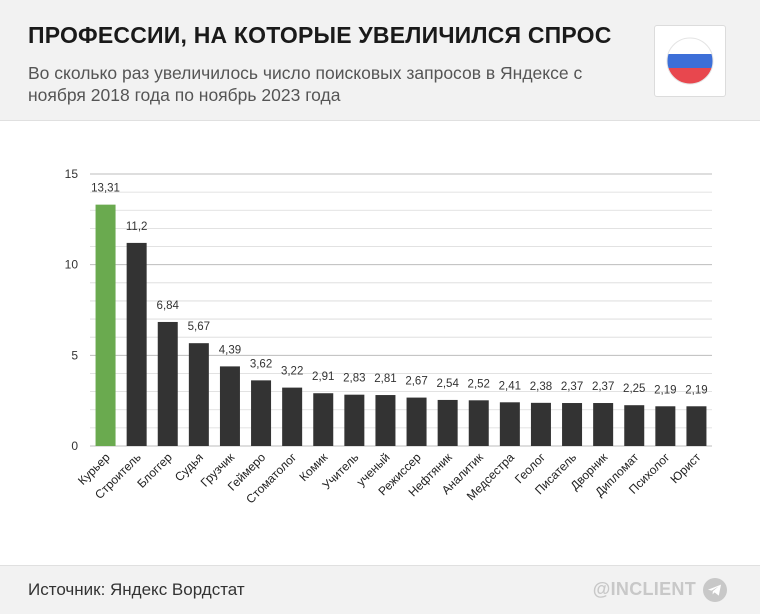 The width and height of the screenshot is (760, 614). What do you see at coordinates (541, 387) in the screenshot?
I see `data-label: 2,38` at bounding box center [541, 387].